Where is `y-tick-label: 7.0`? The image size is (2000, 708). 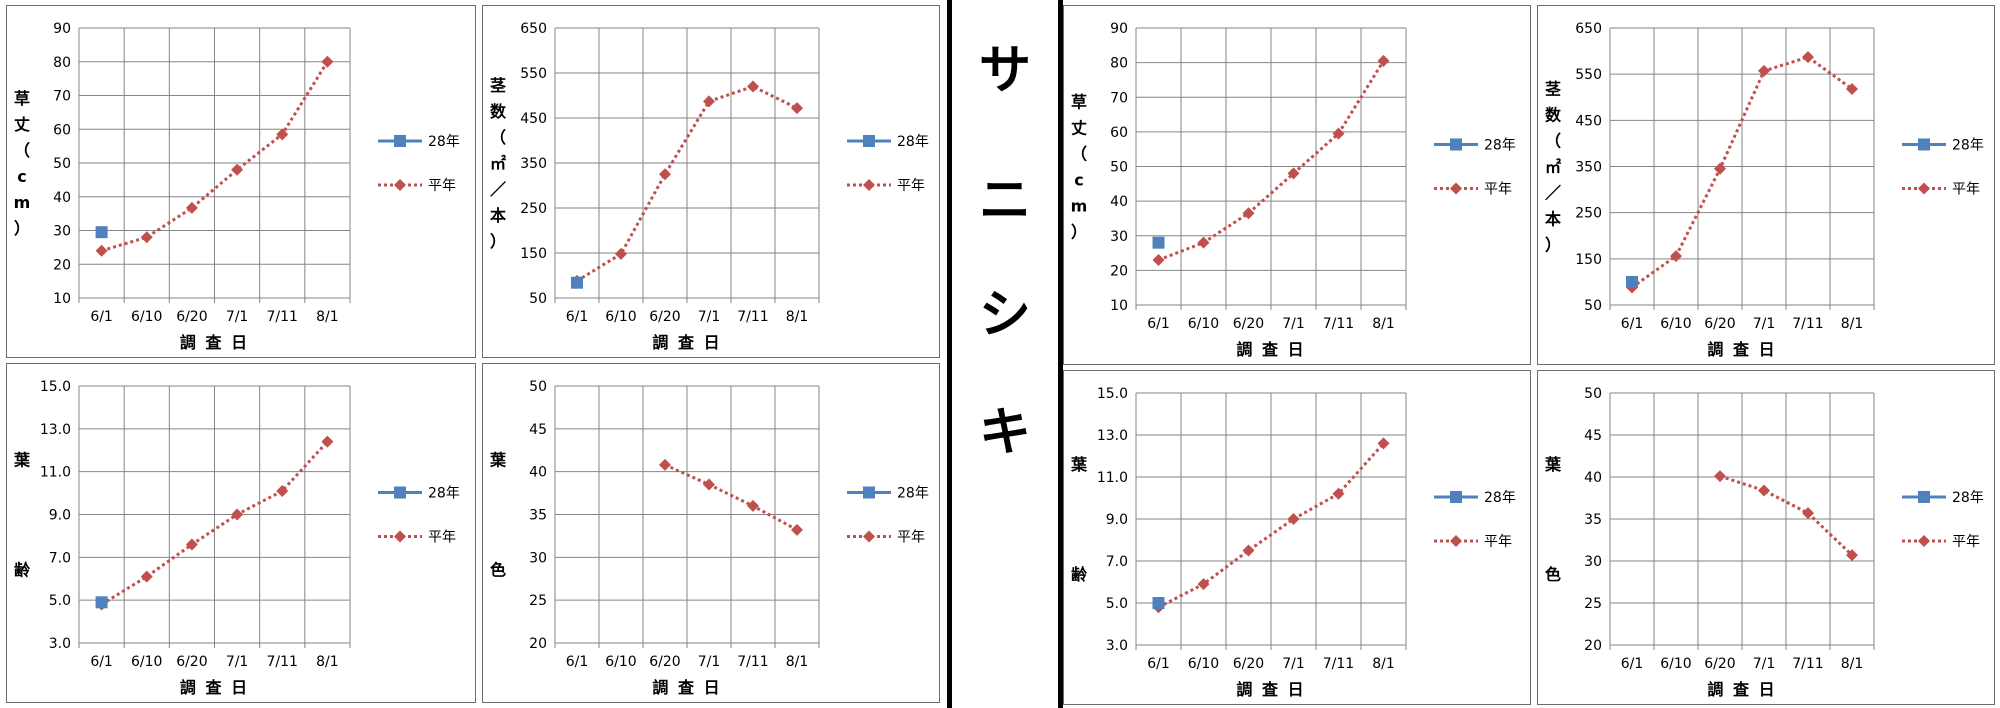
y-tick-label: 7.0 is located at coordinates (1117, 562).